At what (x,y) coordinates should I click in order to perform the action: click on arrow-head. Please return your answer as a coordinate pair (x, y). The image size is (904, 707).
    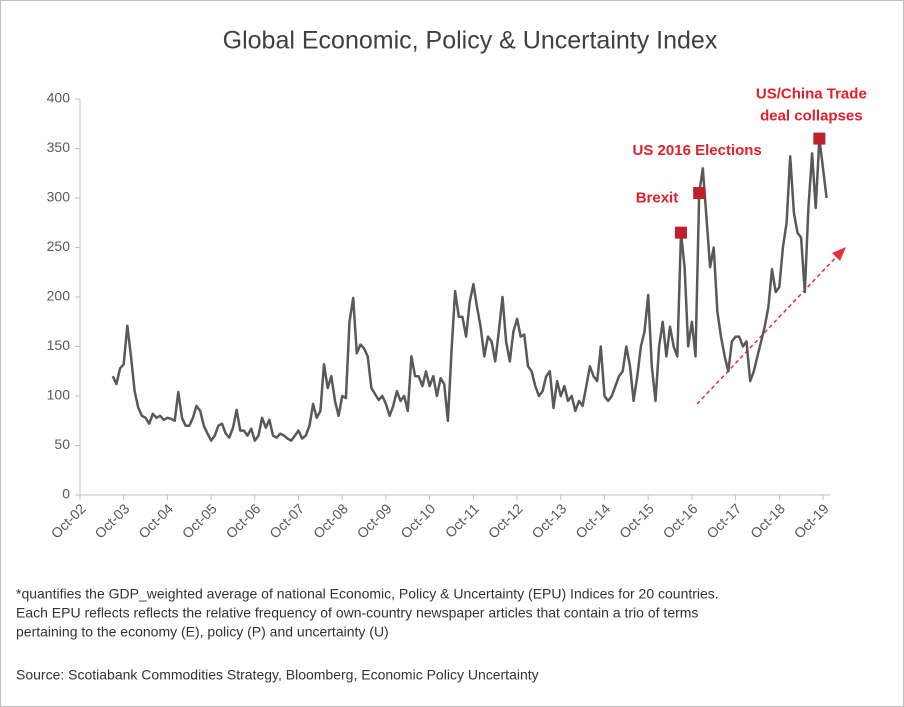
    Looking at the image, I should click on (839, 254).